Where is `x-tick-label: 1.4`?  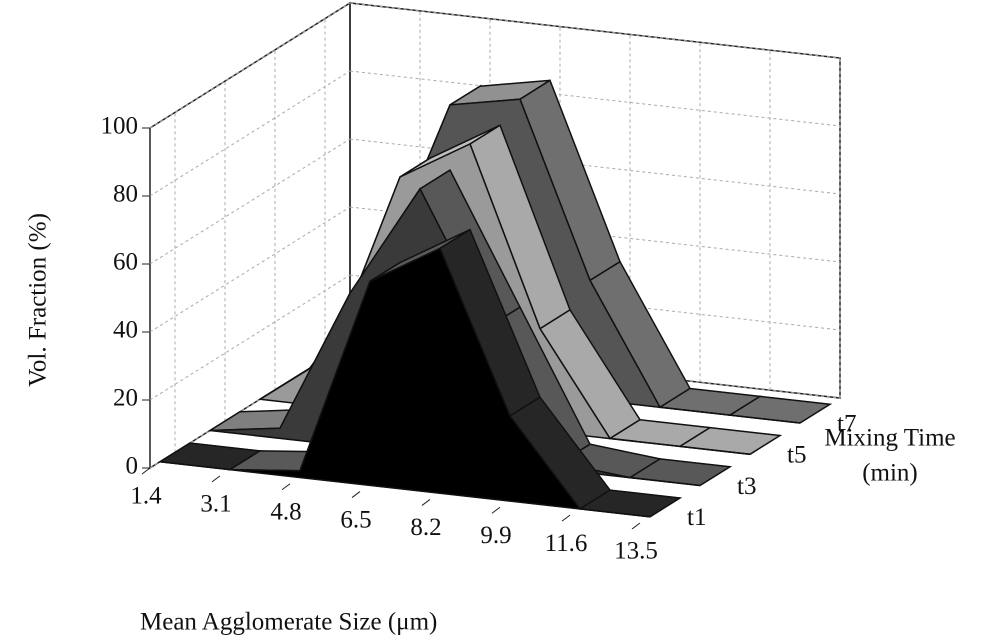 x-tick-label: 1.4 is located at coordinates (146, 496).